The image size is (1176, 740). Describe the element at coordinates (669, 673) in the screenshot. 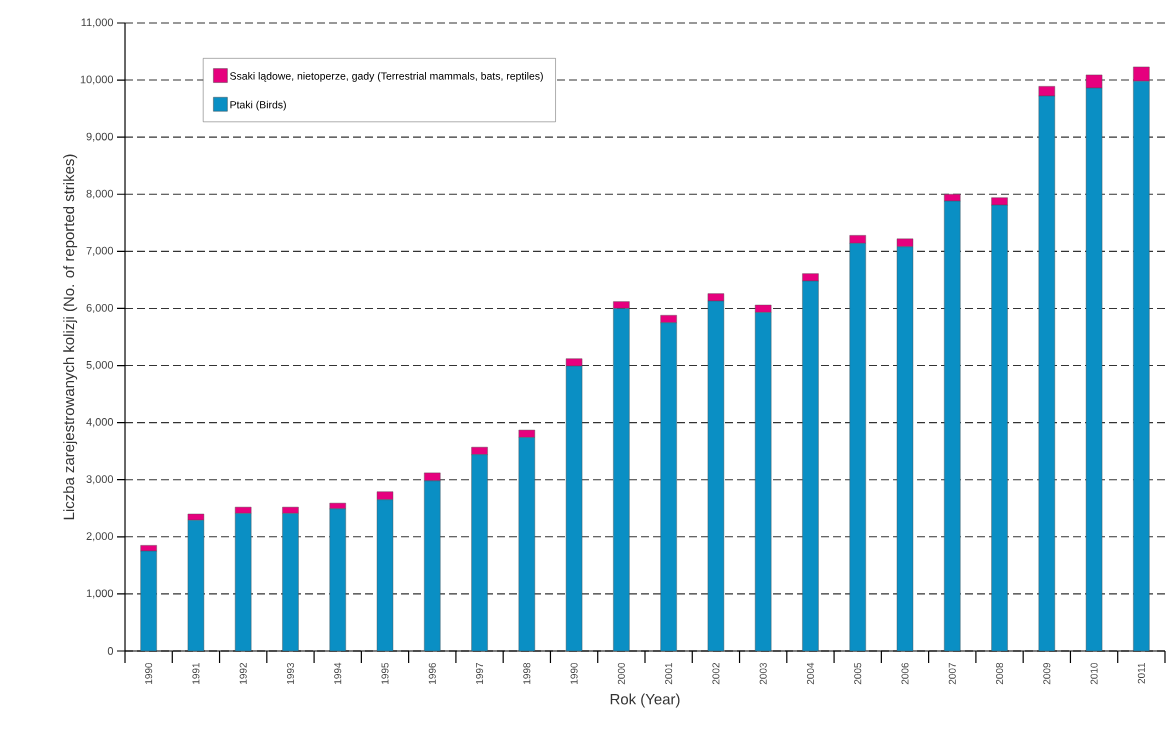

I see `x-tick-label: 2001` at that location.